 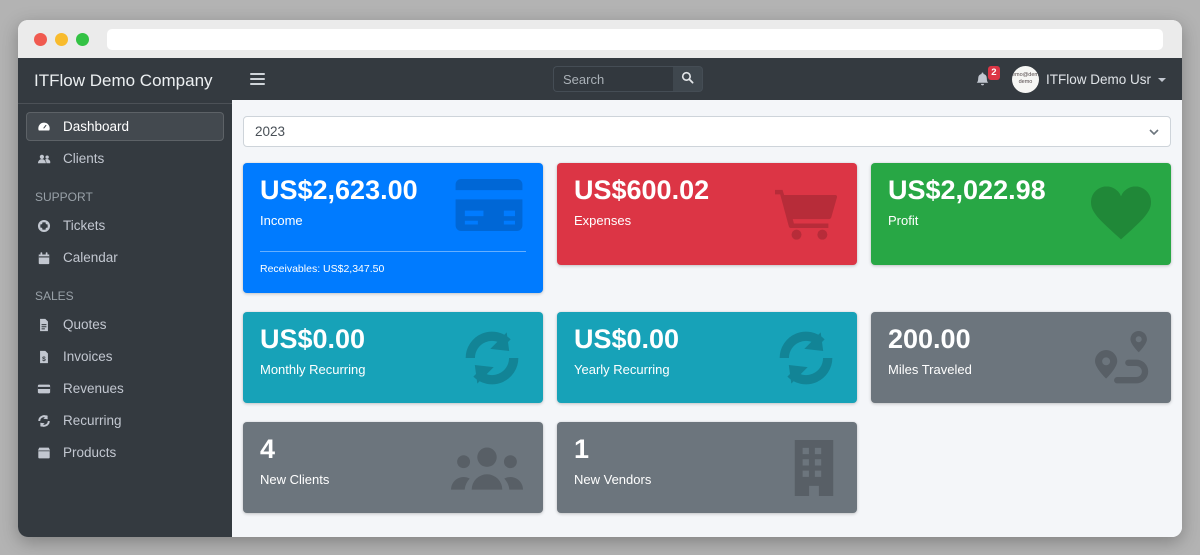 I want to click on brand-title: ITFlow Demo Company, so click(x=125, y=81).